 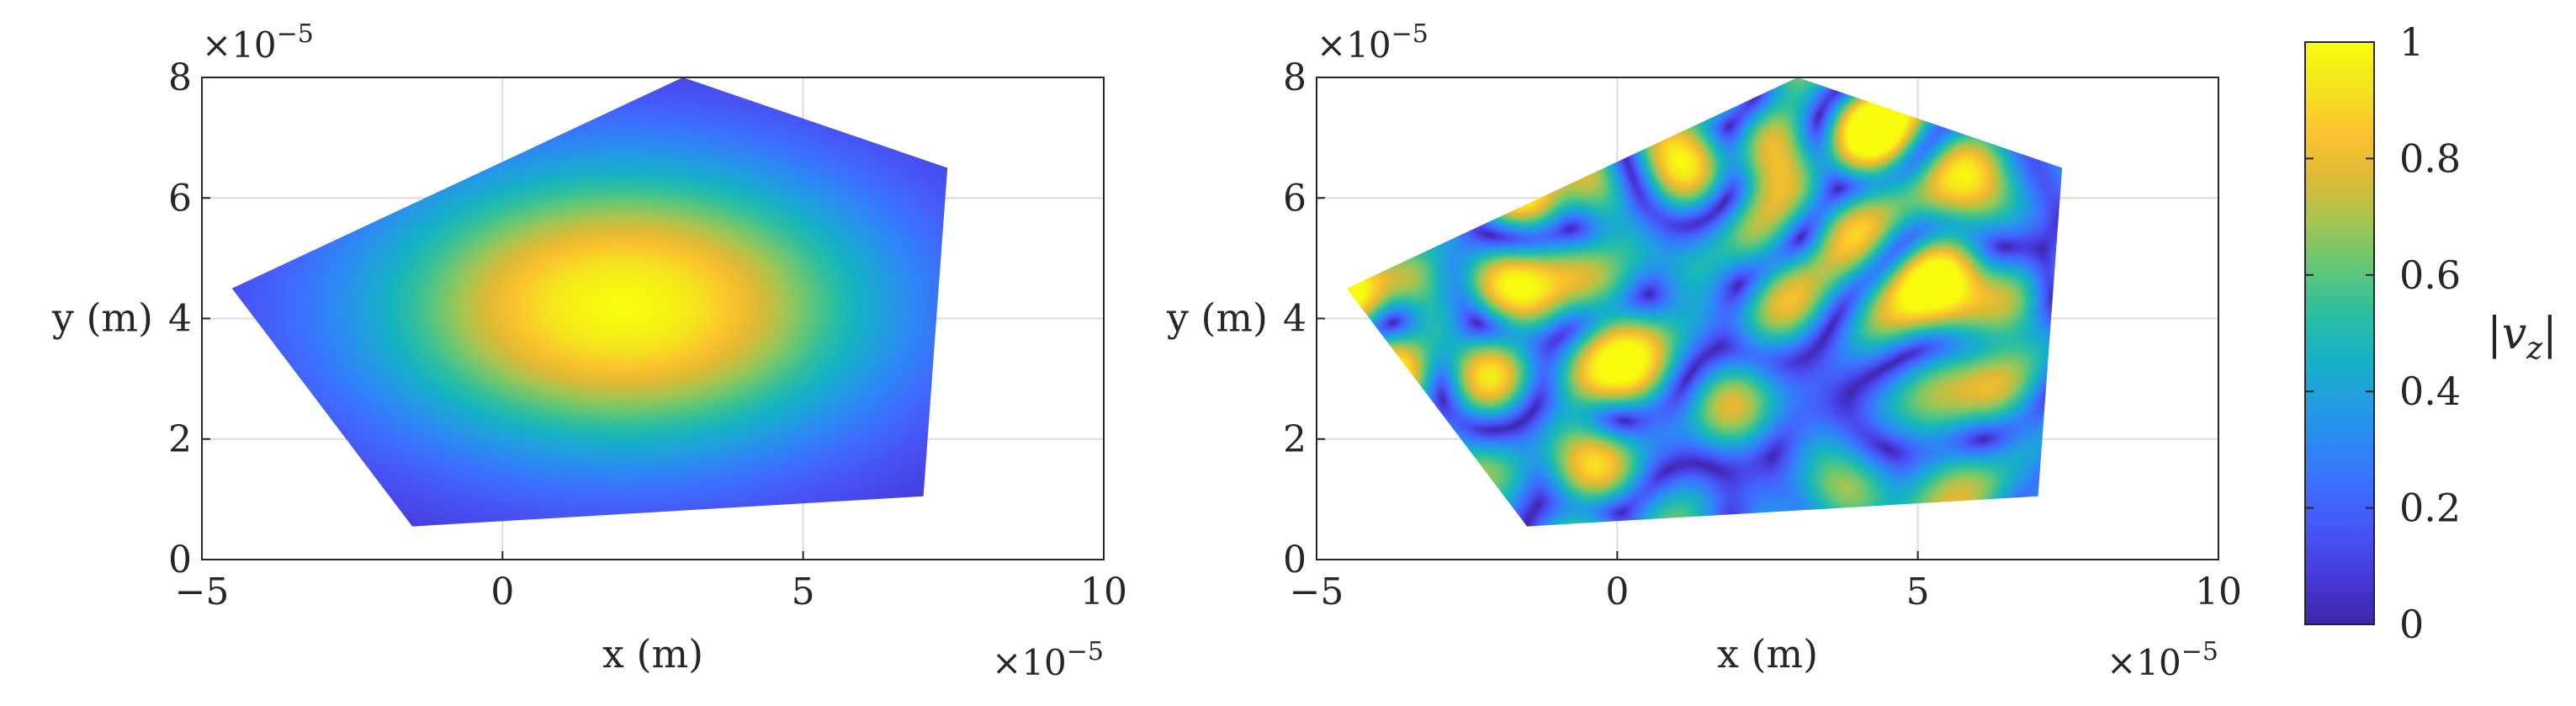 What do you see at coordinates (258, 42) in the screenshot?
I see `left-y-exponent-label: ×10⁻⁵` at bounding box center [258, 42].